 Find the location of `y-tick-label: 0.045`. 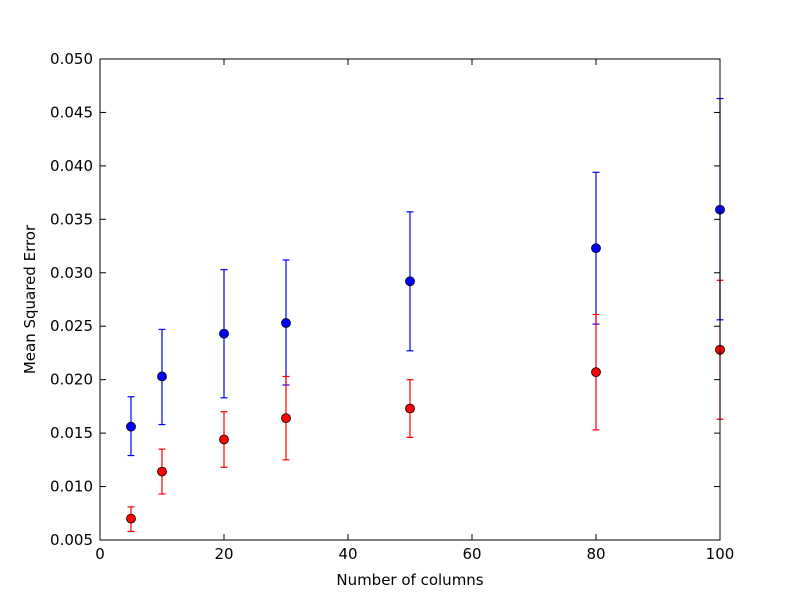

y-tick-label: 0.045 is located at coordinates (71, 112).